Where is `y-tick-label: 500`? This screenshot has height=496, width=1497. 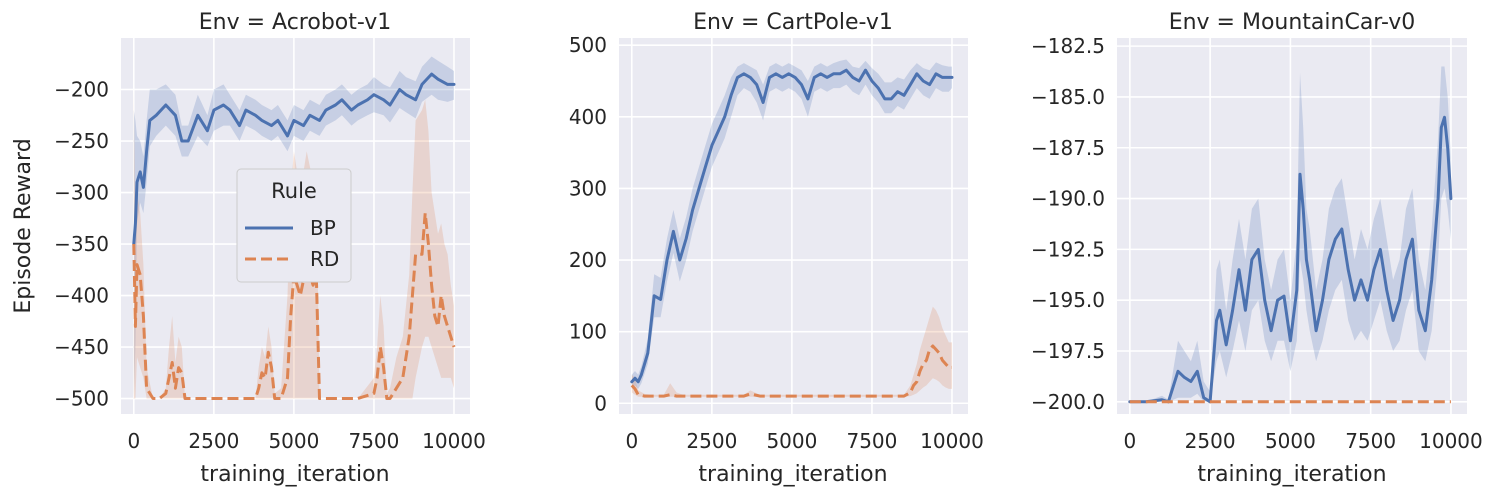
y-tick-label: 500 is located at coordinates (588, 45).